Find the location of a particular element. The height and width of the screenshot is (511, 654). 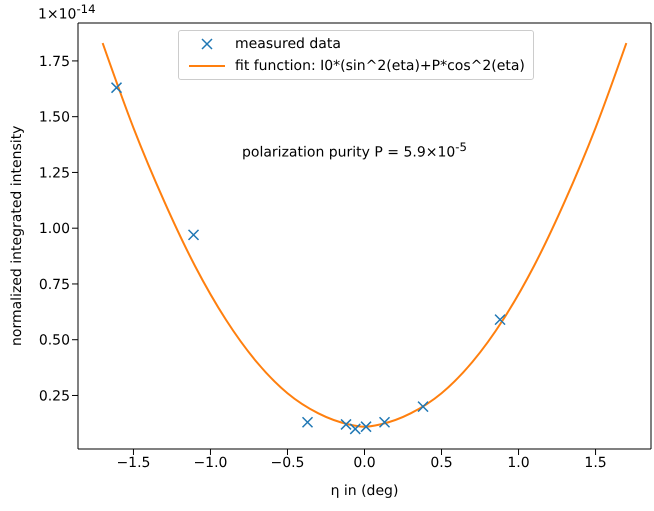

legend-label: fit function: I0*(sin^2(eta)+P*cos^2(eta) is located at coordinates (380, 66).